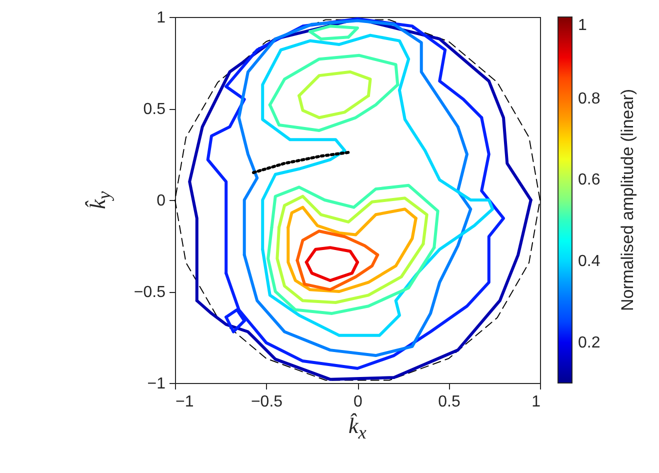 This screenshot has height=473, width=659. What do you see at coordinates (185, 402) in the screenshot?
I see `x-tick-label: −1` at bounding box center [185, 402].